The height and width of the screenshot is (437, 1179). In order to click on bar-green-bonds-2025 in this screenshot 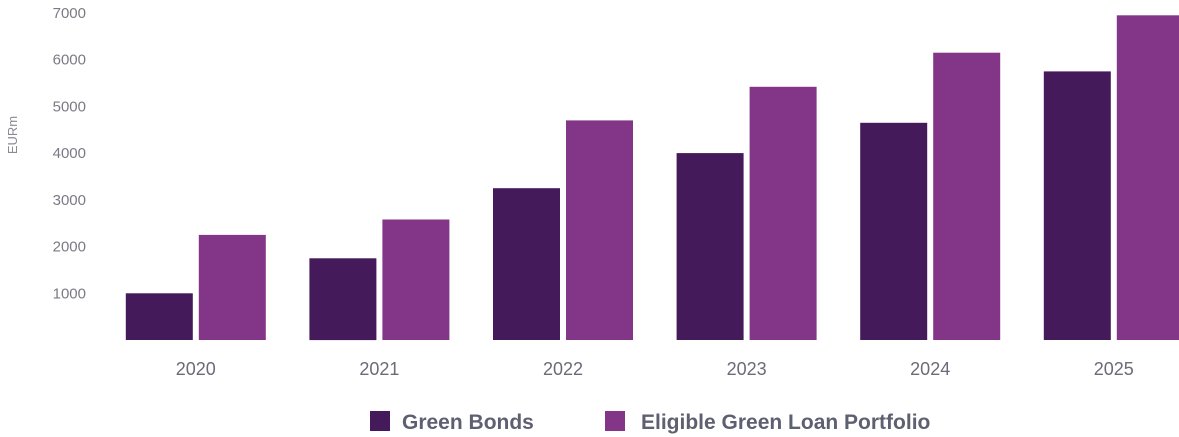, I will do `click(1077, 206)`.